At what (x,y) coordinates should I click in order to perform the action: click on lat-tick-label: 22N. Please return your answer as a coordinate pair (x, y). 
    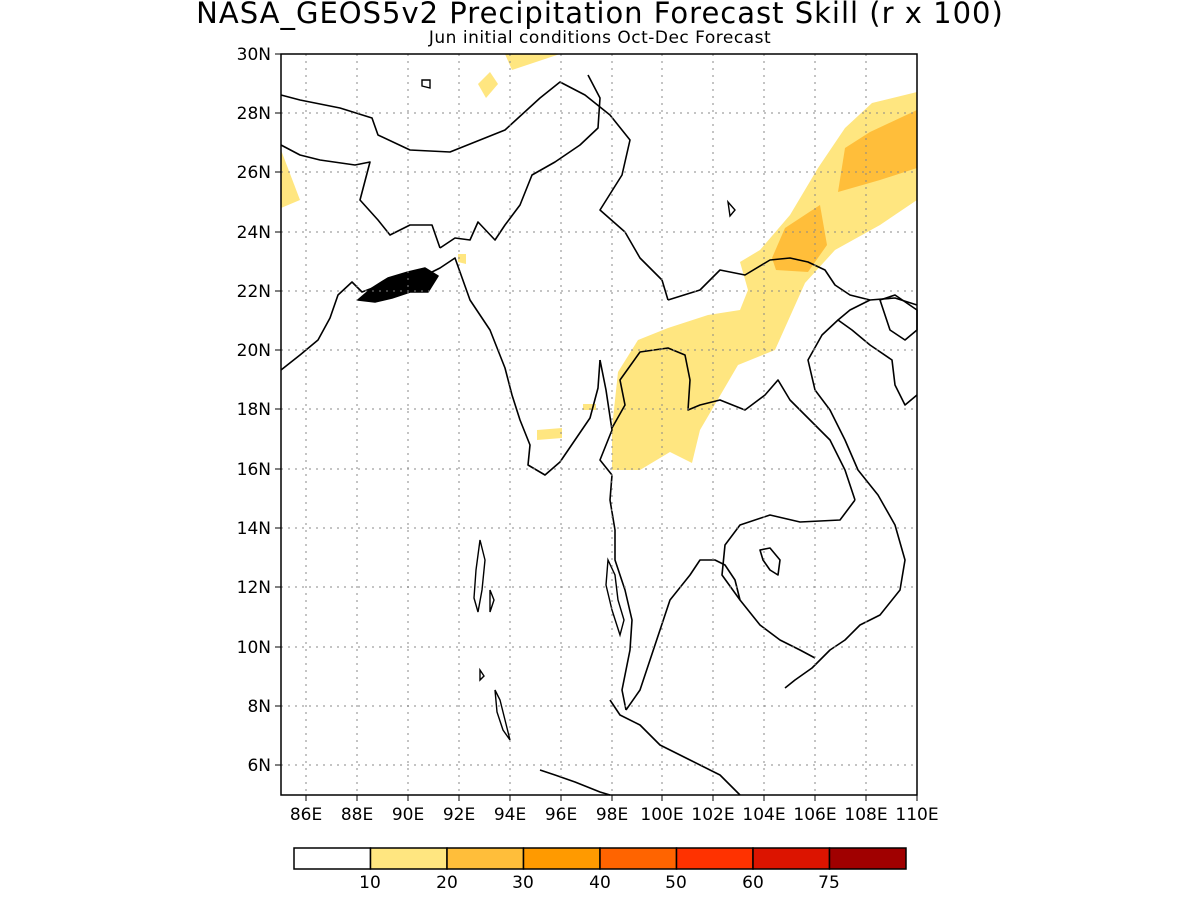
    Looking at the image, I should click on (254, 292).